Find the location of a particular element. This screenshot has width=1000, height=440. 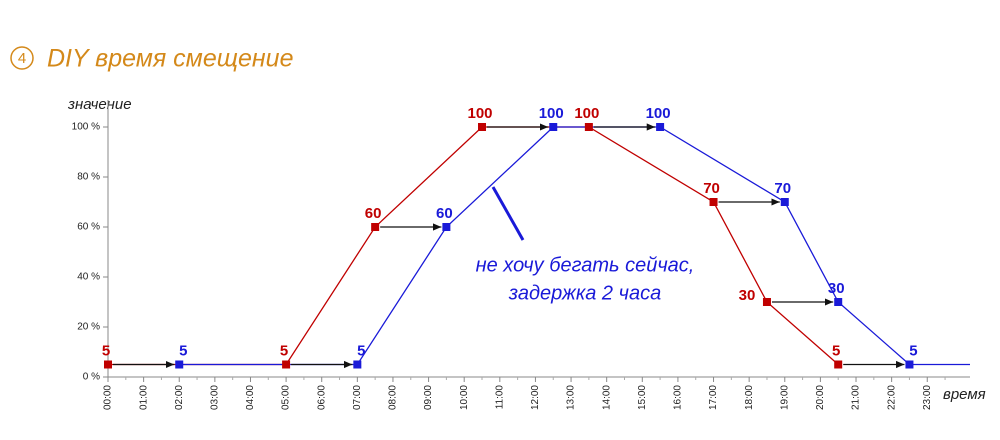

x-tick-label: 00:00 is located at coordinates (108, 397).